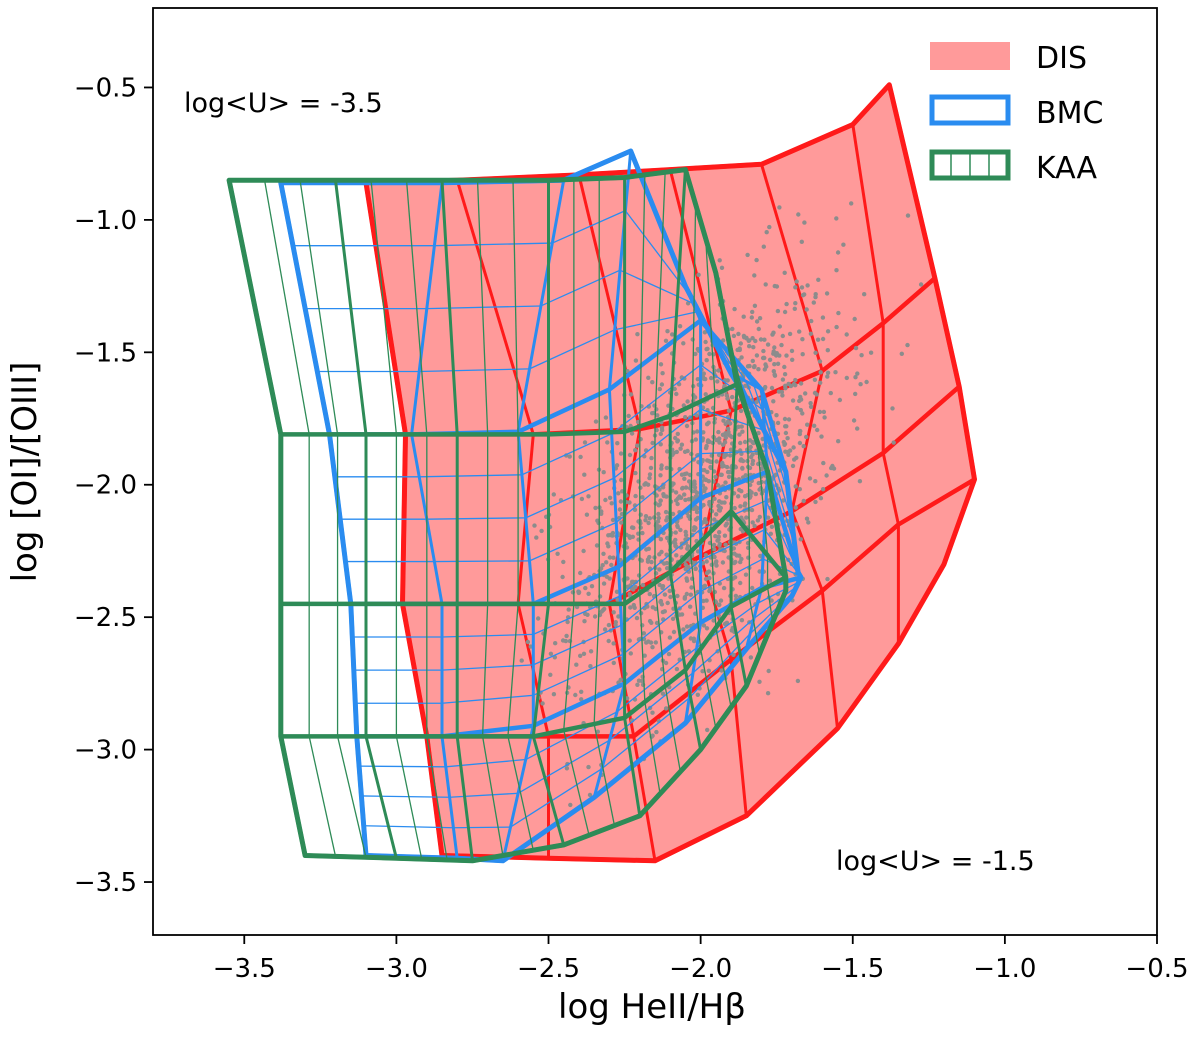  What do you see at coordinates (935, 861) in the screenshot?
I see `annotation-bottom-right: log<U> = -1.5` at bounding box center [935, 861].